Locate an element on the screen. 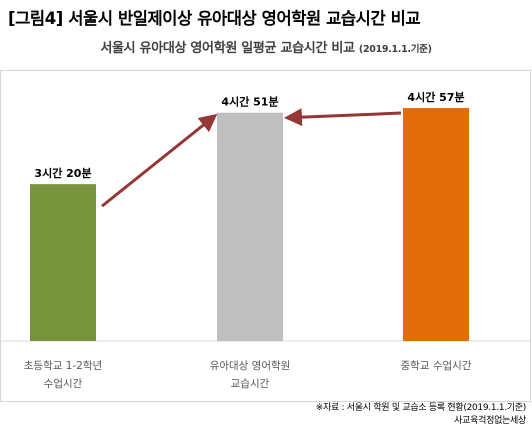 The height and width of the screenshot is (432, 532). category-label-3-line-1: 중학교 수업시간 is located at coordinates (436, 365).